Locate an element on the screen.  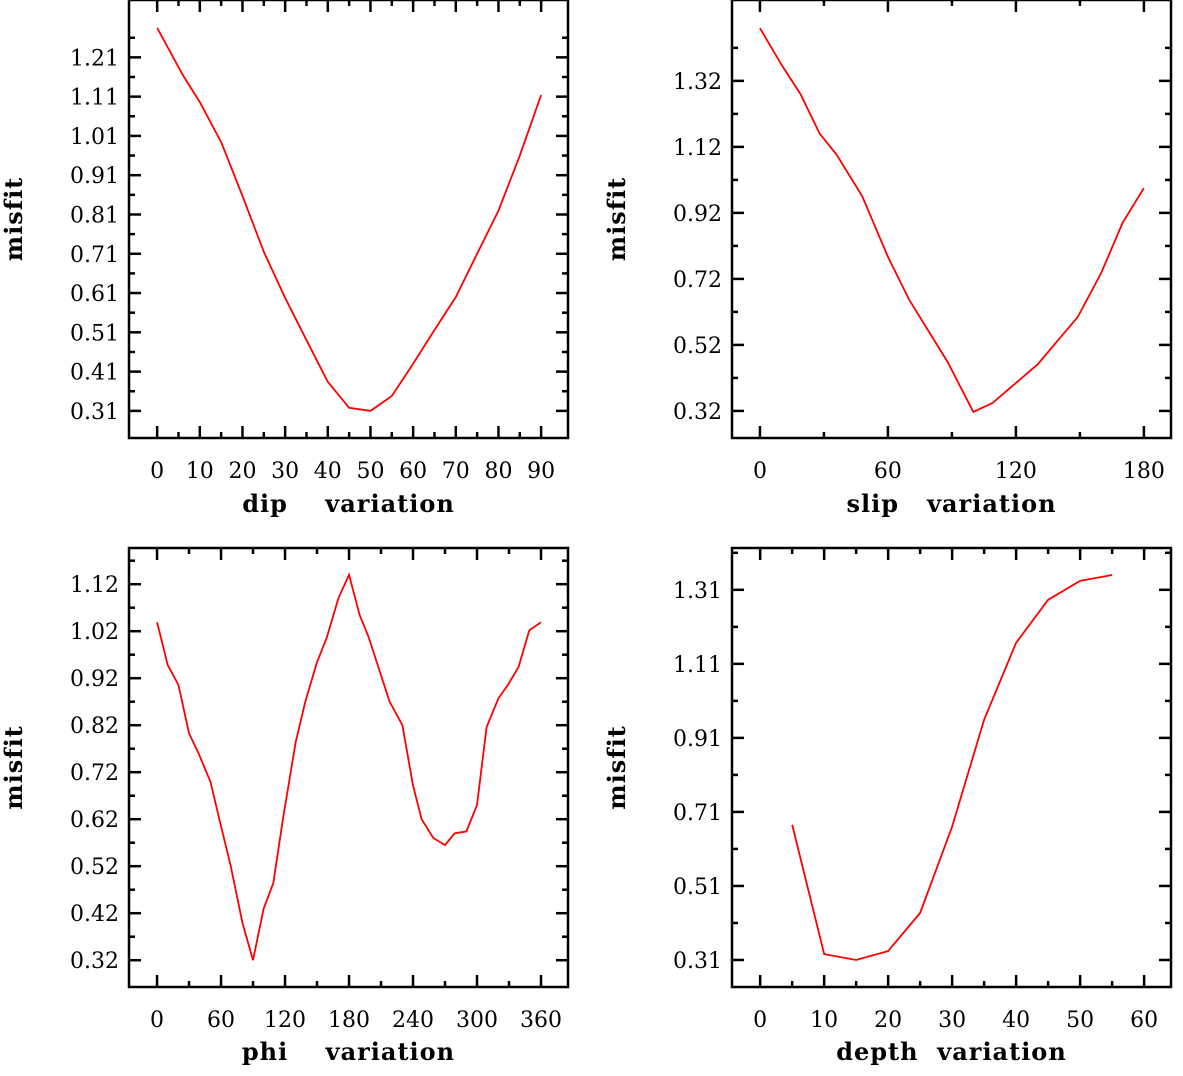
x-axis-label: dip variation is located at coordinates (348, 503).